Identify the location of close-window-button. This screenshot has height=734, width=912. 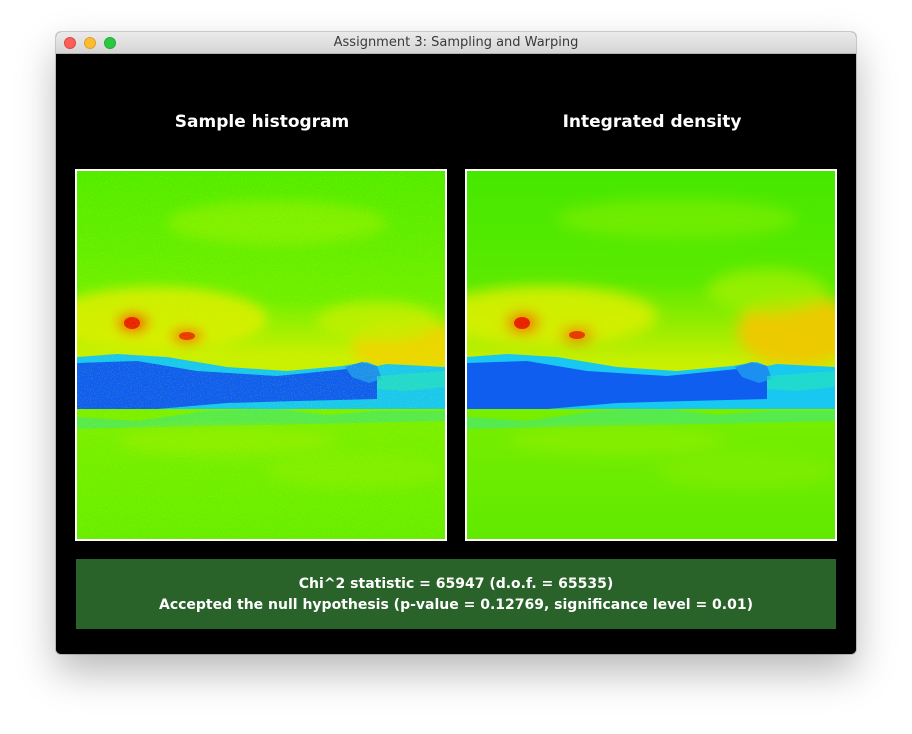
(70, 43).